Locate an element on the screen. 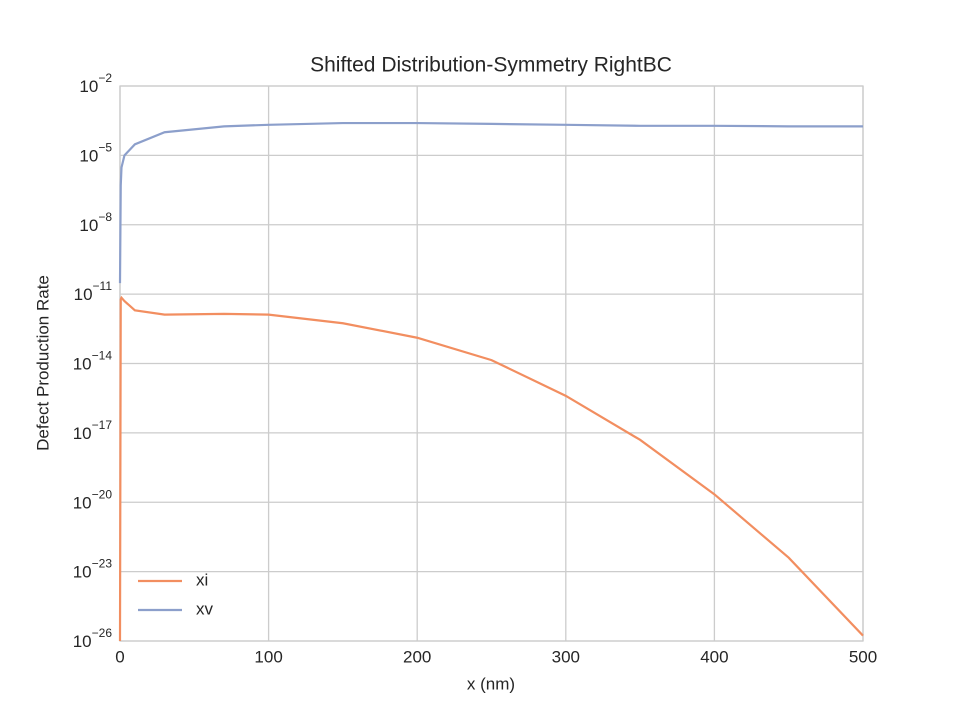 The image size is (960, 720). y-tick-label: 10⁻²⁶ is located at coordinates (93, 638).